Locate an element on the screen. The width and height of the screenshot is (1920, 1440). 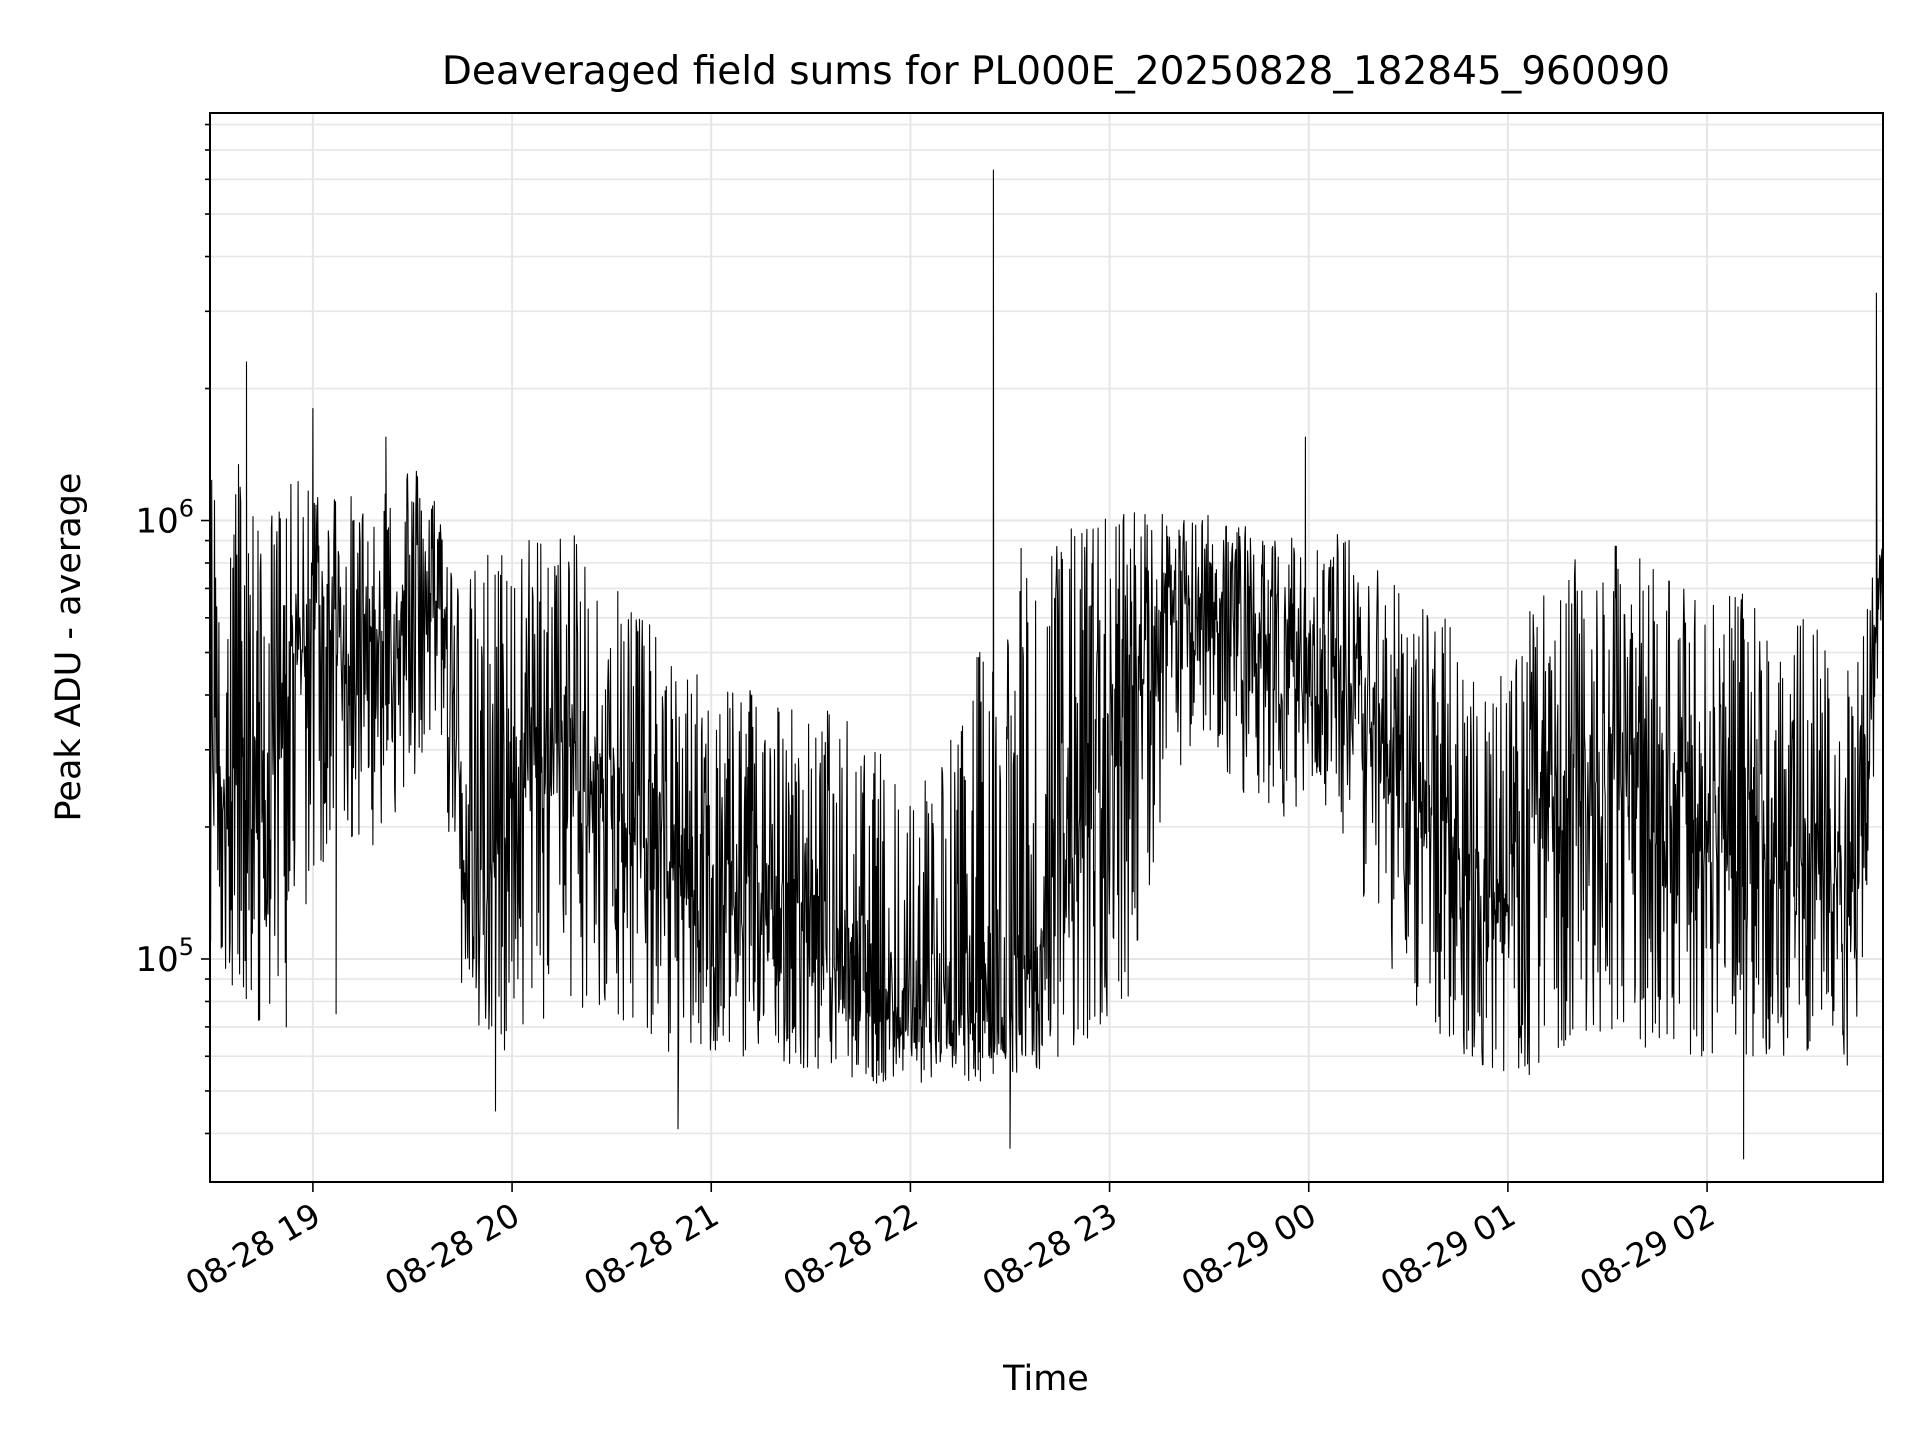
y-tick-label: 10⁵ is located at coordinates (164, 956).